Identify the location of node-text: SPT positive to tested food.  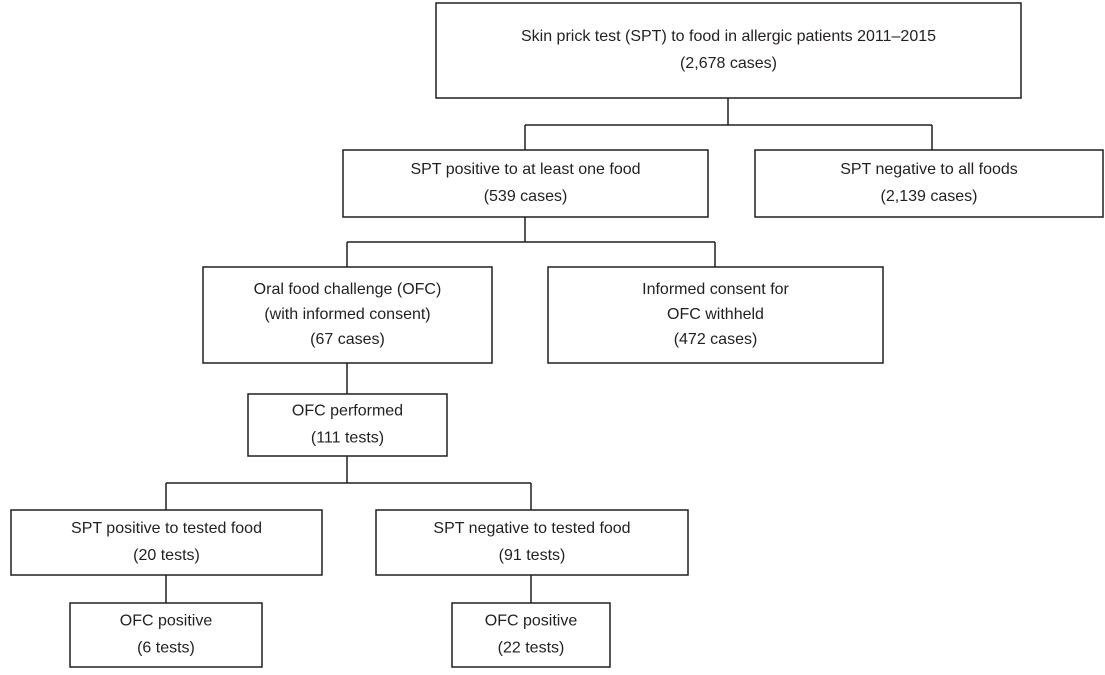
(166, 528).